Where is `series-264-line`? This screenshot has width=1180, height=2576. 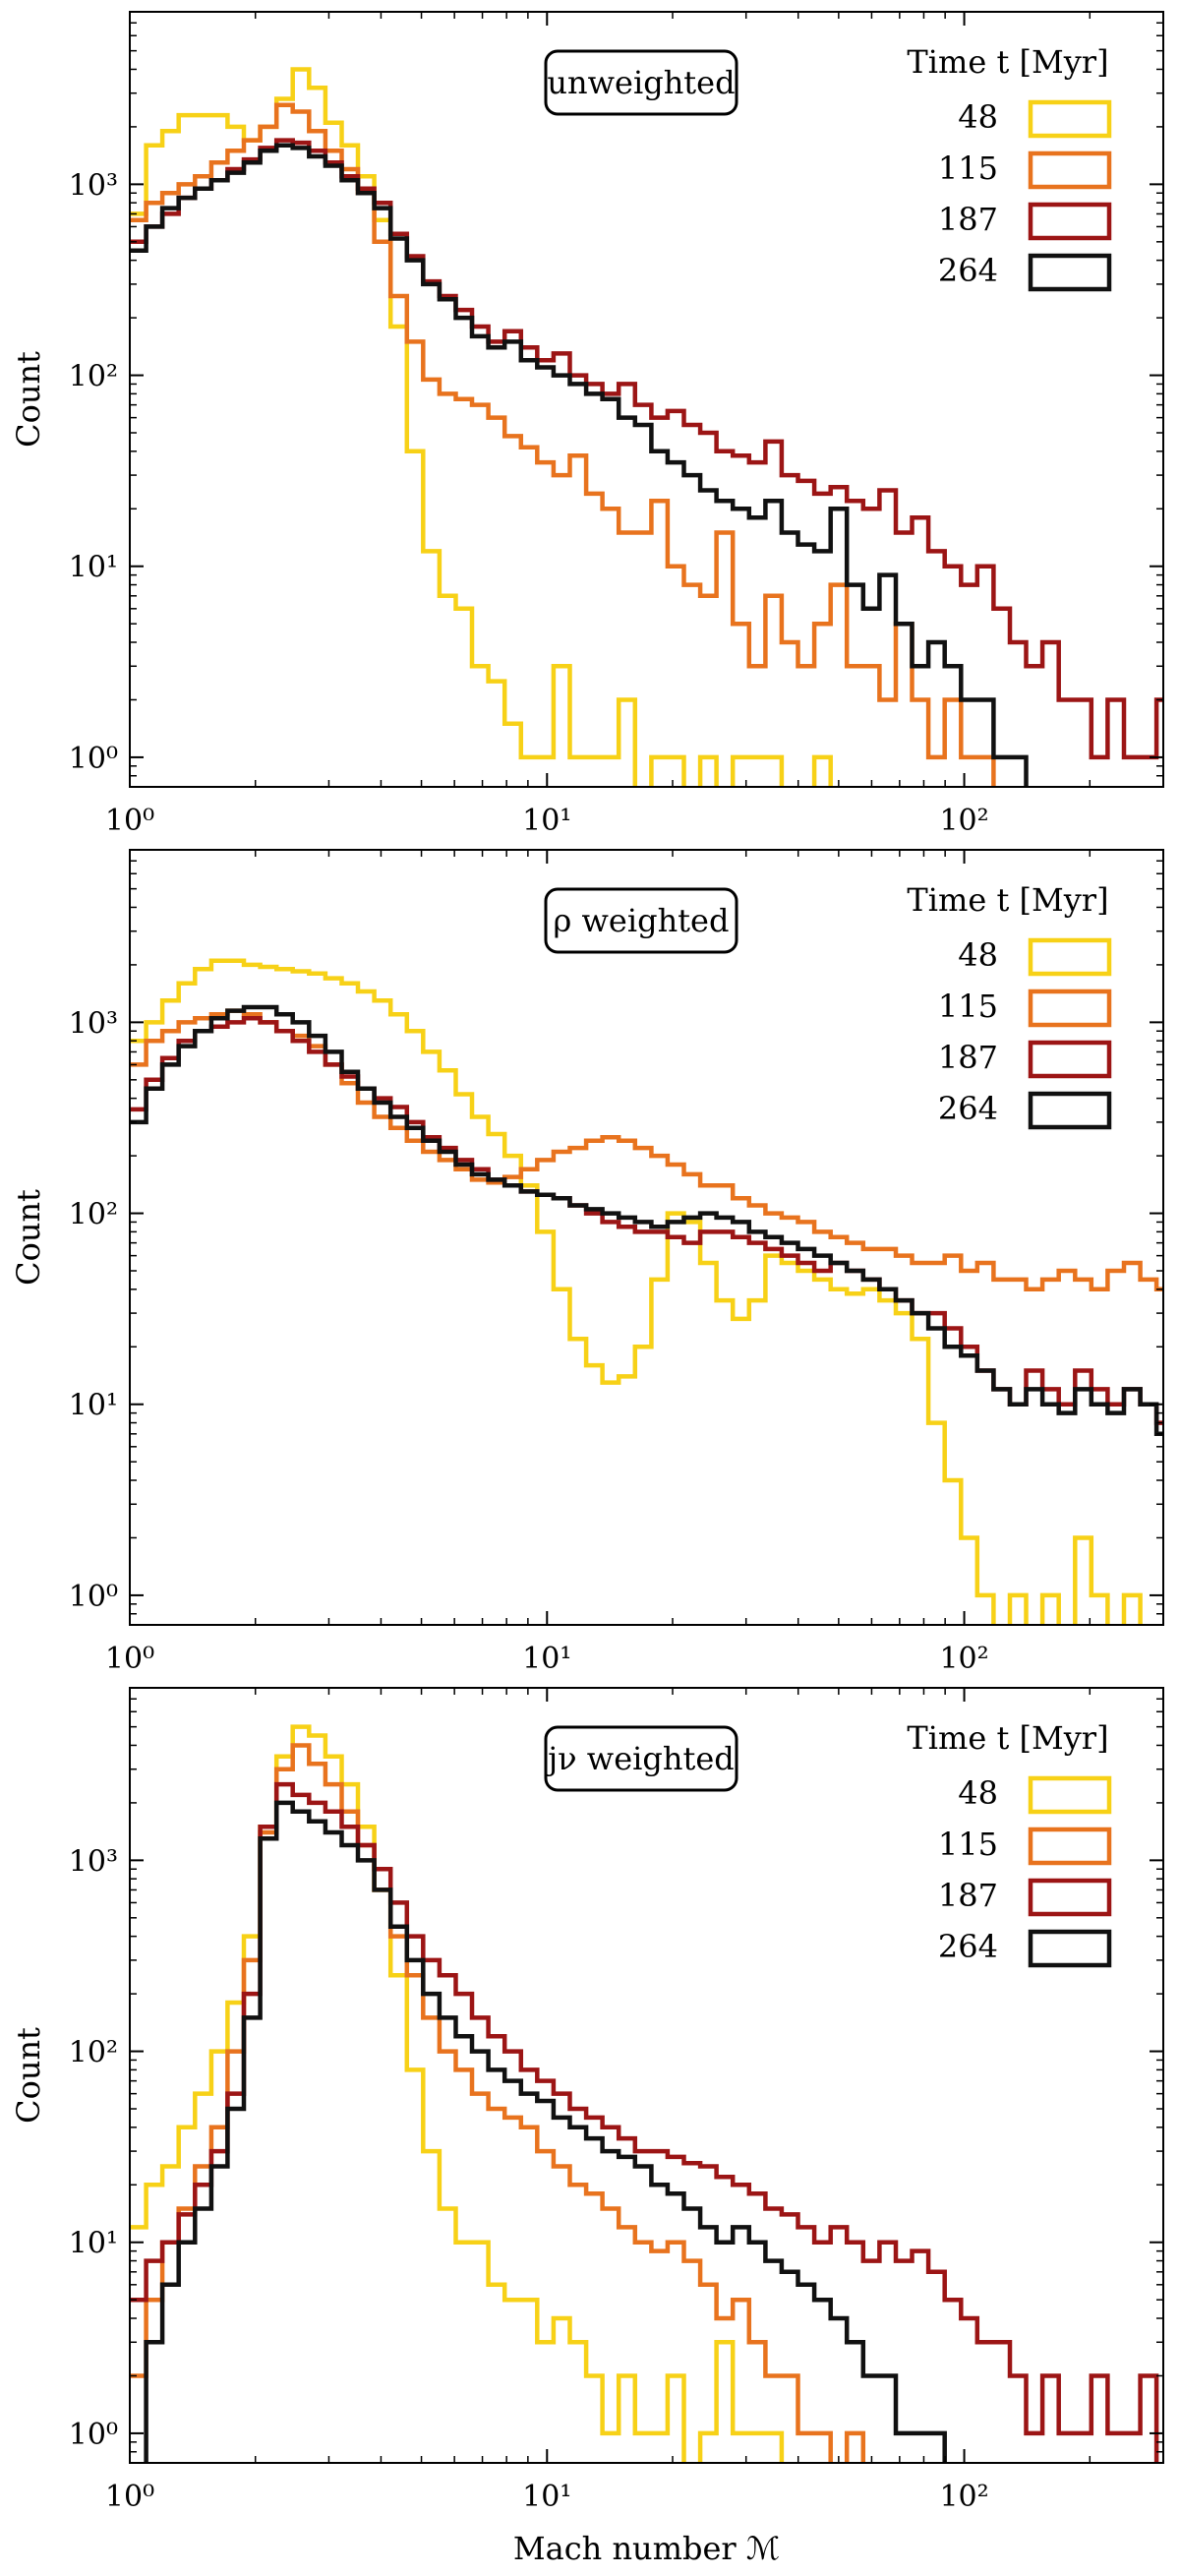 series-264-line is located at coordinates (646, 1220).